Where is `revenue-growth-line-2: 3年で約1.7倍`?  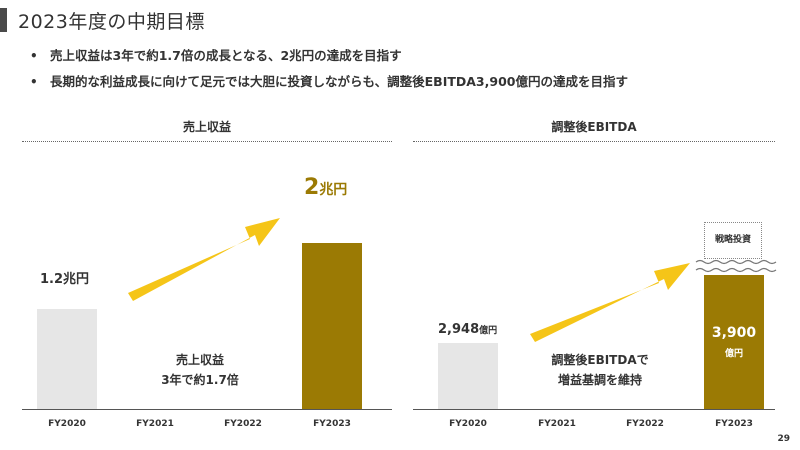
revenue-growth-line-2: 3年で約1.7倍 is located at coordinates (200, 380).